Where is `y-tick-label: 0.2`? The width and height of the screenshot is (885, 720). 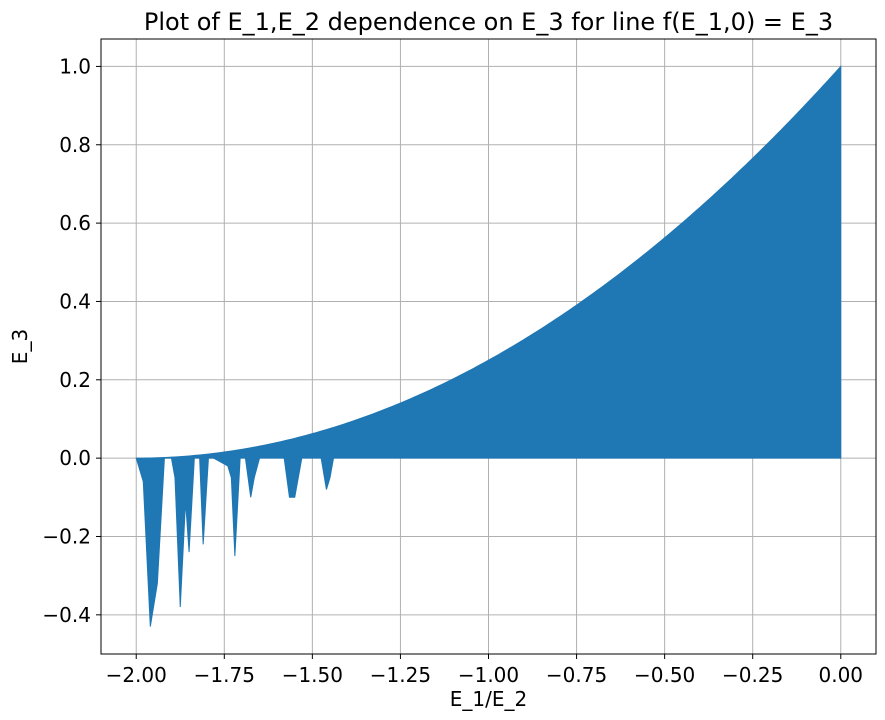 y-tick-label: 0.2 is located at coordinates (75, 380).